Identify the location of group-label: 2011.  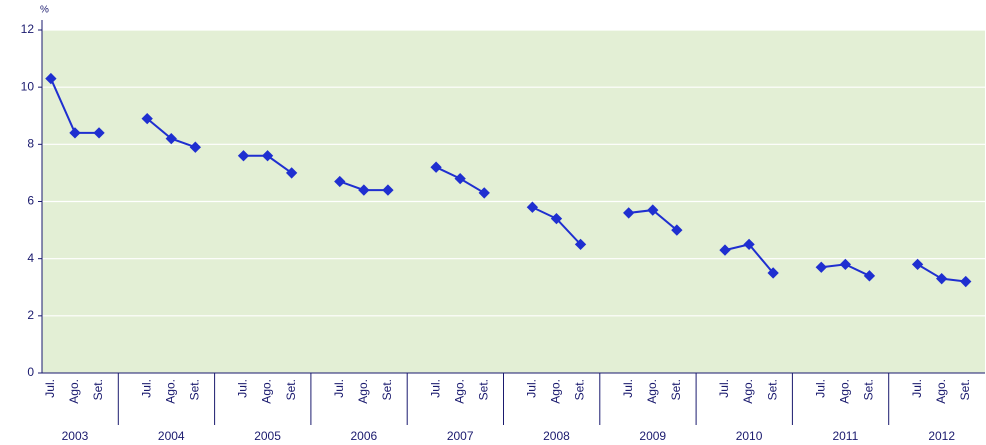
(845, 436).